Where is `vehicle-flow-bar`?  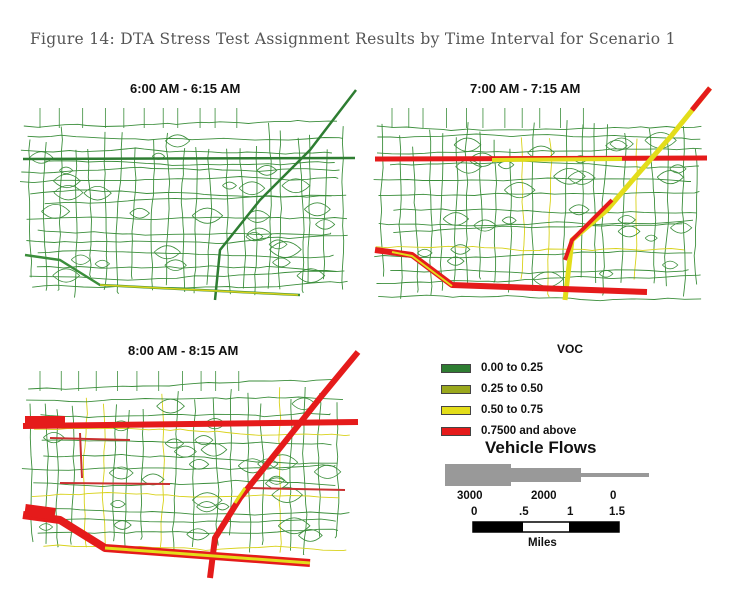
vehicle-flow-bar is located at coordinates (547, 475).